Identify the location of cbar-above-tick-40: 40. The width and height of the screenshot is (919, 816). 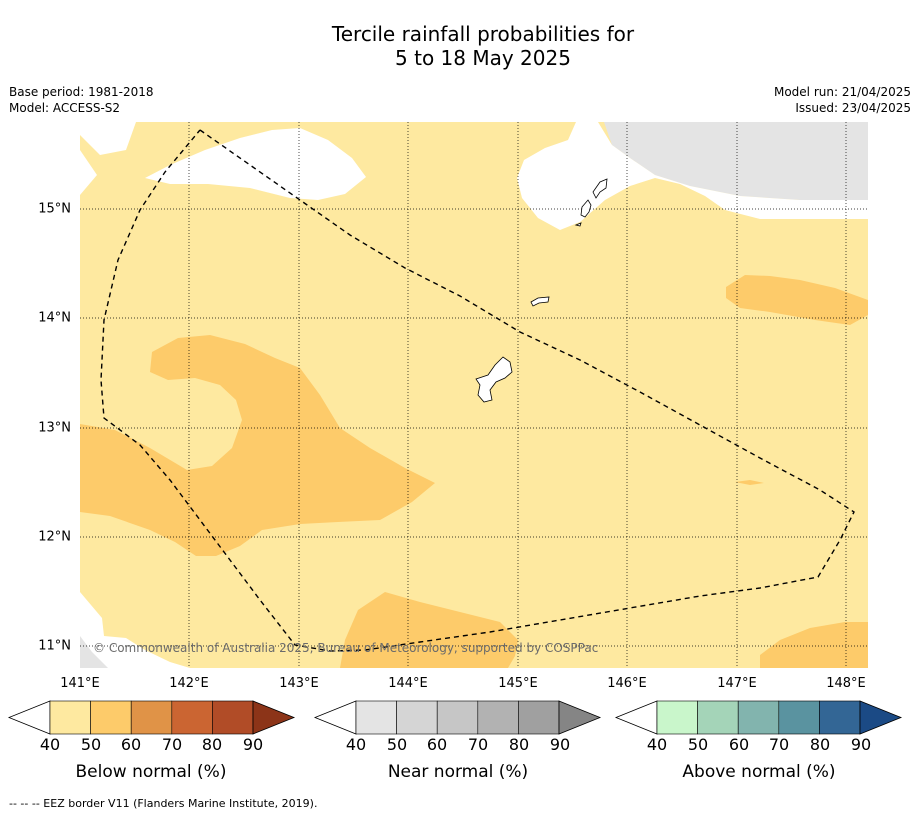
(657, 744).